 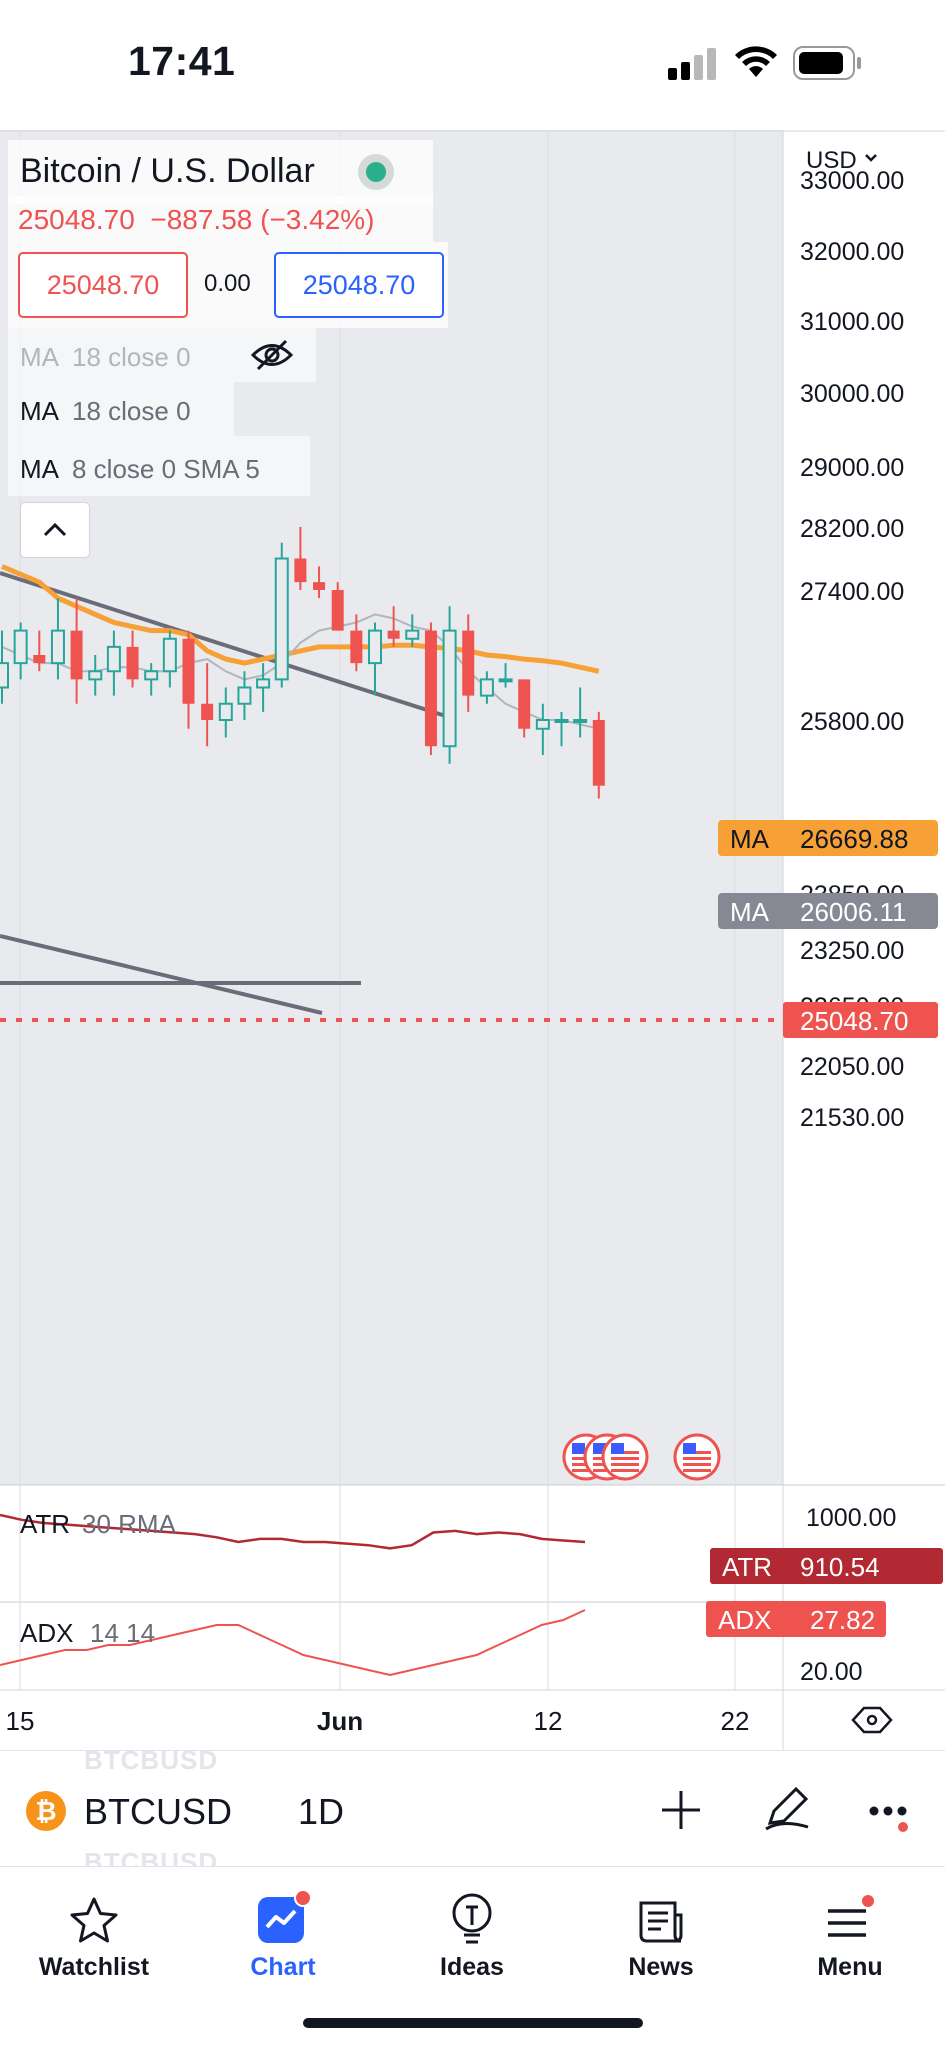 What do you see at coordinates (129, 1524) in the screenshot?
I see `atr-params: 30 RMA` at bounding box center [129, 1524].